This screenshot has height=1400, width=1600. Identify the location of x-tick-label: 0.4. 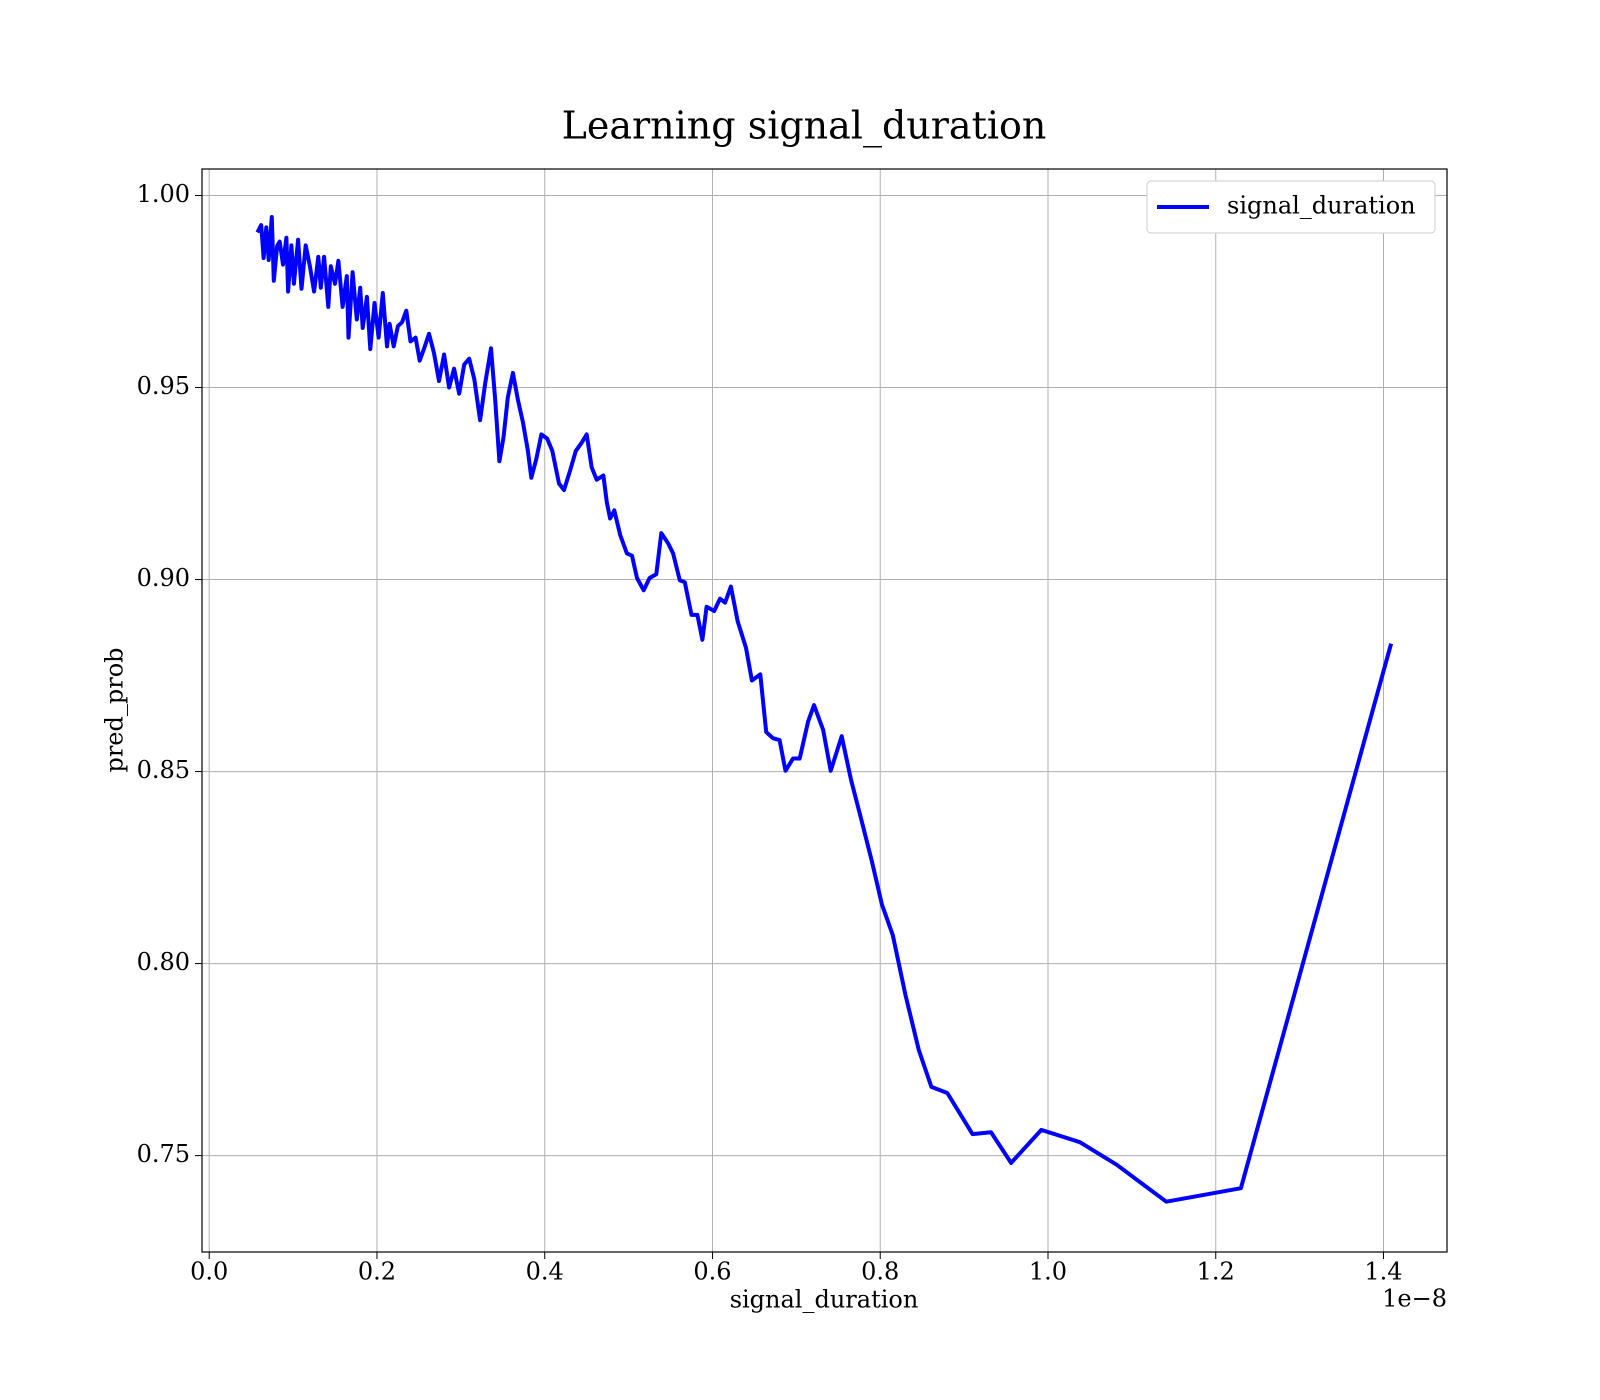
(545, 1272).